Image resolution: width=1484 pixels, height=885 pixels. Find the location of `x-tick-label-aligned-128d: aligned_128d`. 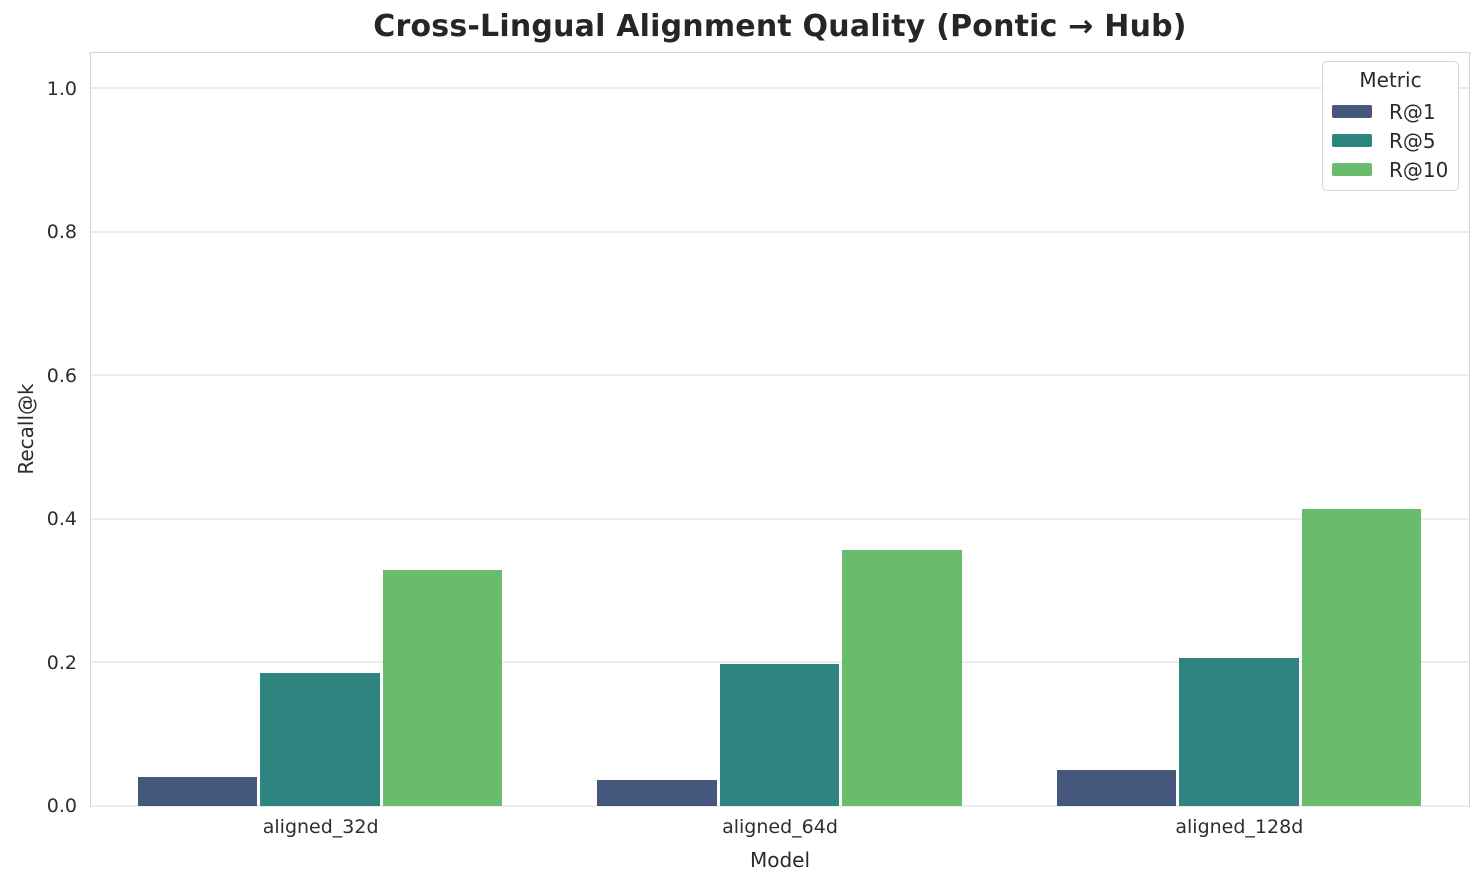

x-tick-label-aligned-128d: aligned_128d is located at coordinates (1239, 827).